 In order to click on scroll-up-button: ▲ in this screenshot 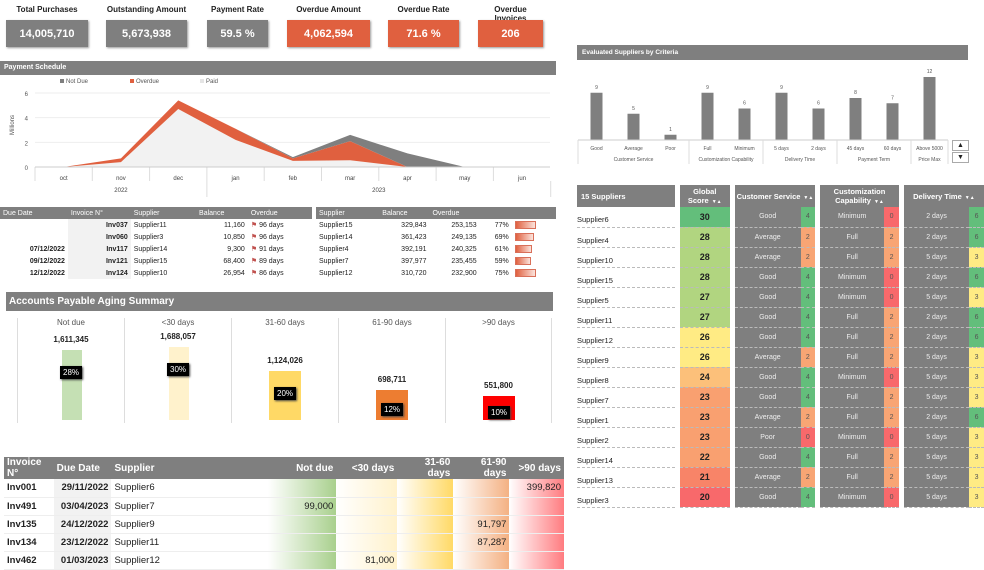, I will do `click(960, 145)`.